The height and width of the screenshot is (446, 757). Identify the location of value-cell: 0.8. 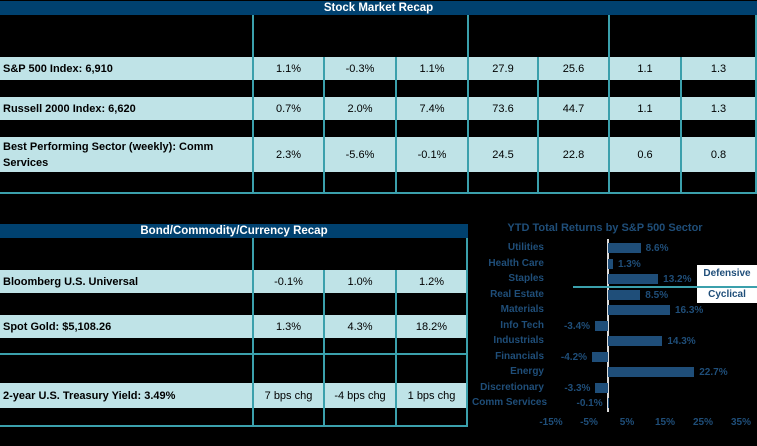
(718, 154).